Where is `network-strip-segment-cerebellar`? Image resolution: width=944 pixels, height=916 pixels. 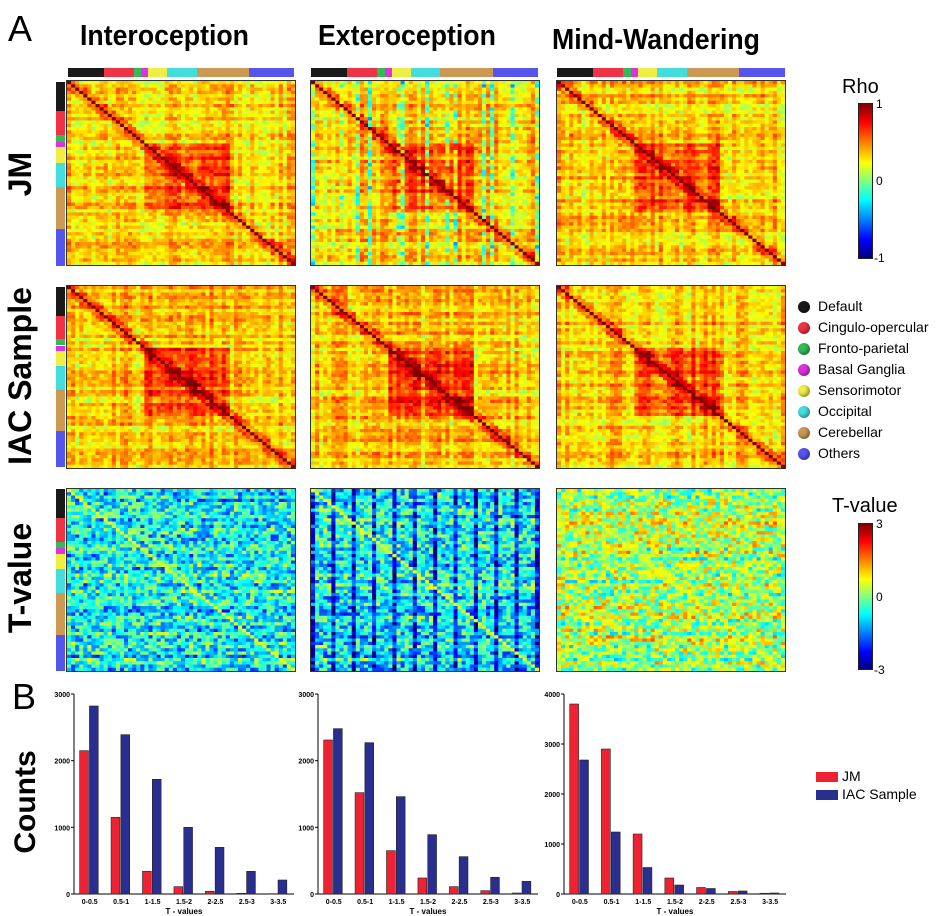 network-strip-segment-cerebellar is located at coordinates (60, 208).